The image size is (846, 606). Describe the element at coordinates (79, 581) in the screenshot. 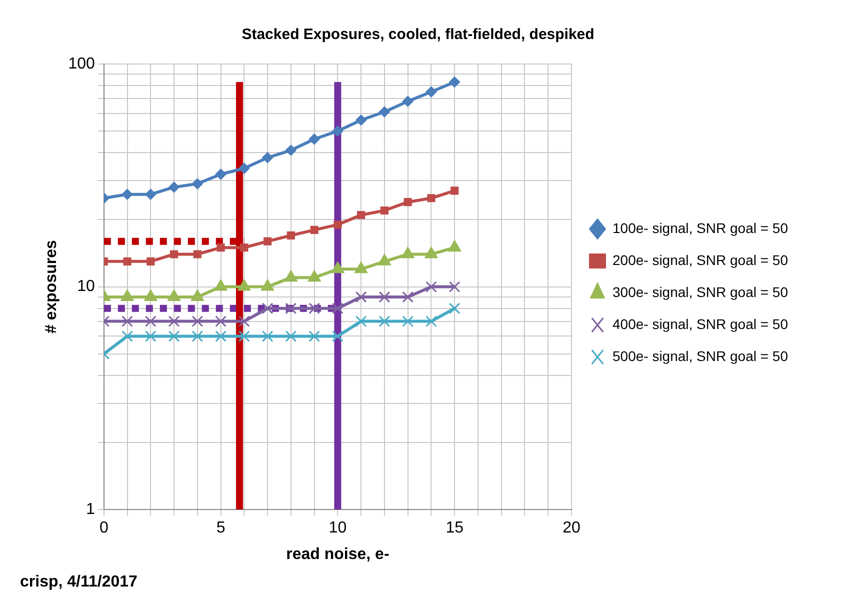

I see `text: crisp, 4/11/2017` at that location.